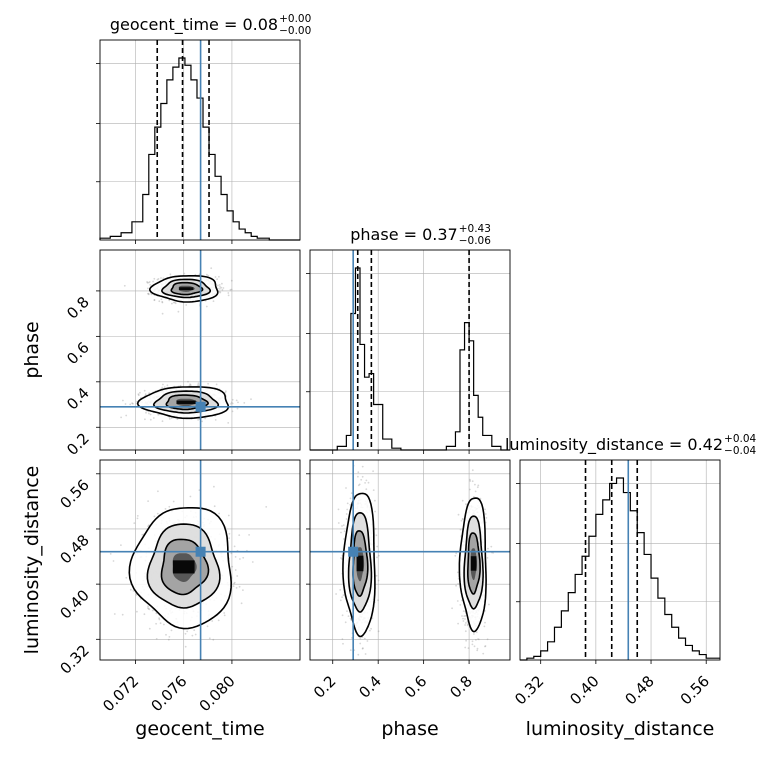  I want to click on title-geocent_time: geocent_time = 0.08 +0.00−0.00, so click(210, 25).